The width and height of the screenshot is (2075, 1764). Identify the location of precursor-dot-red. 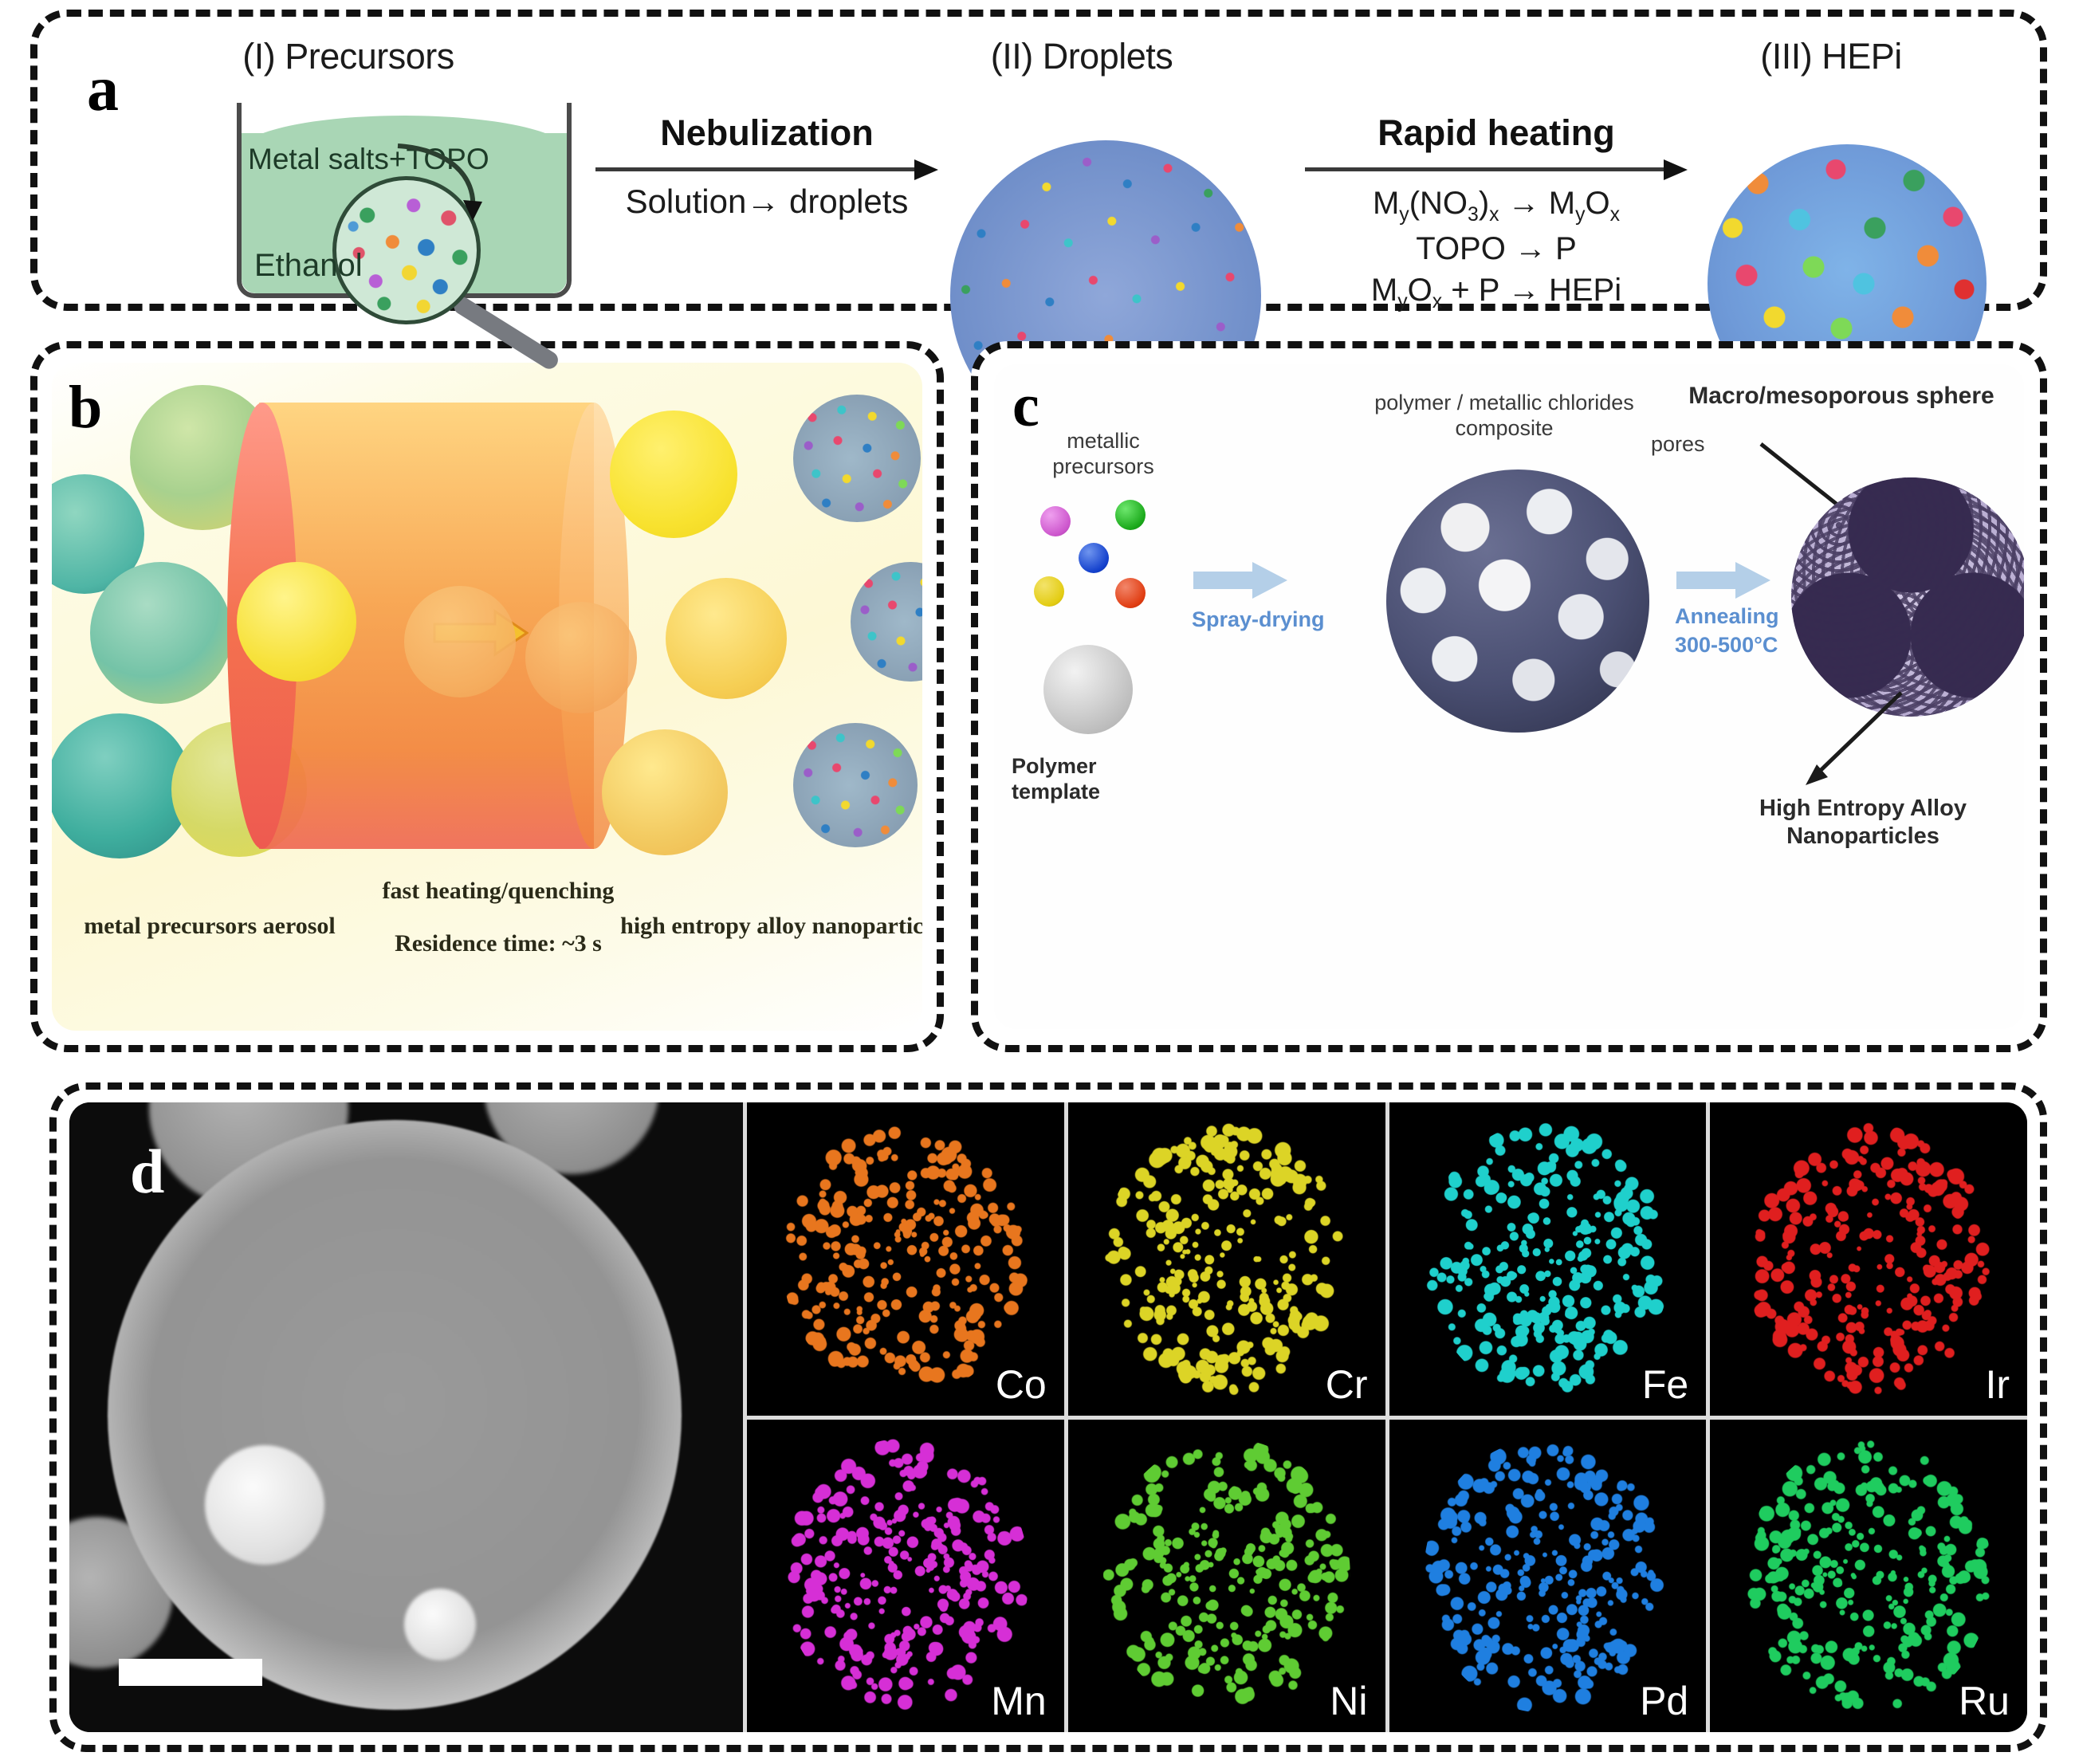
(1130, 593).